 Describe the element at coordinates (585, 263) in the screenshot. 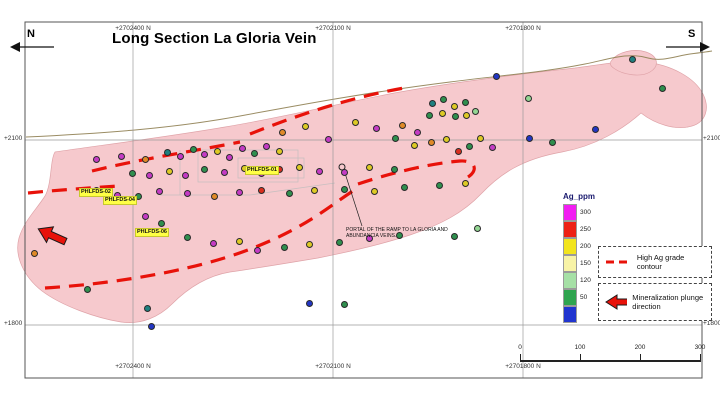

I see `ag-legend-label: 150` at that location.